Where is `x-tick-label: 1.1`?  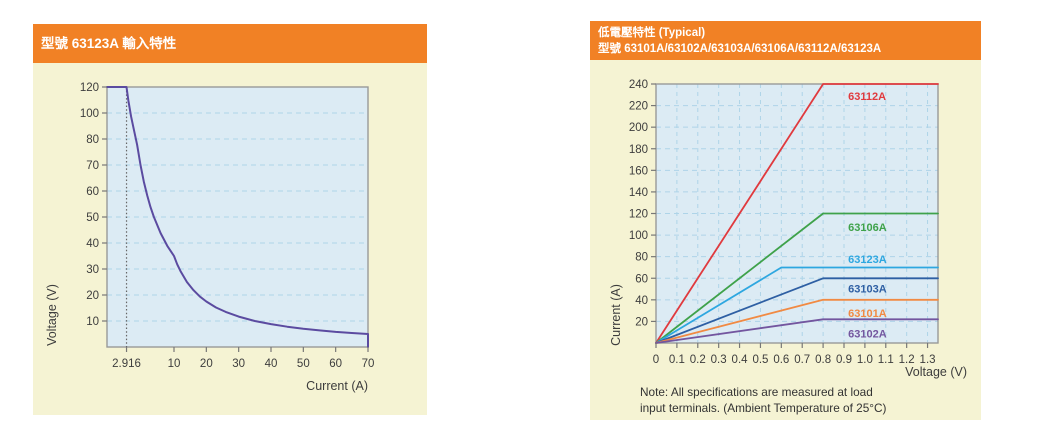 x-tick-label: 1.1 is located at coordinates (886, 360).